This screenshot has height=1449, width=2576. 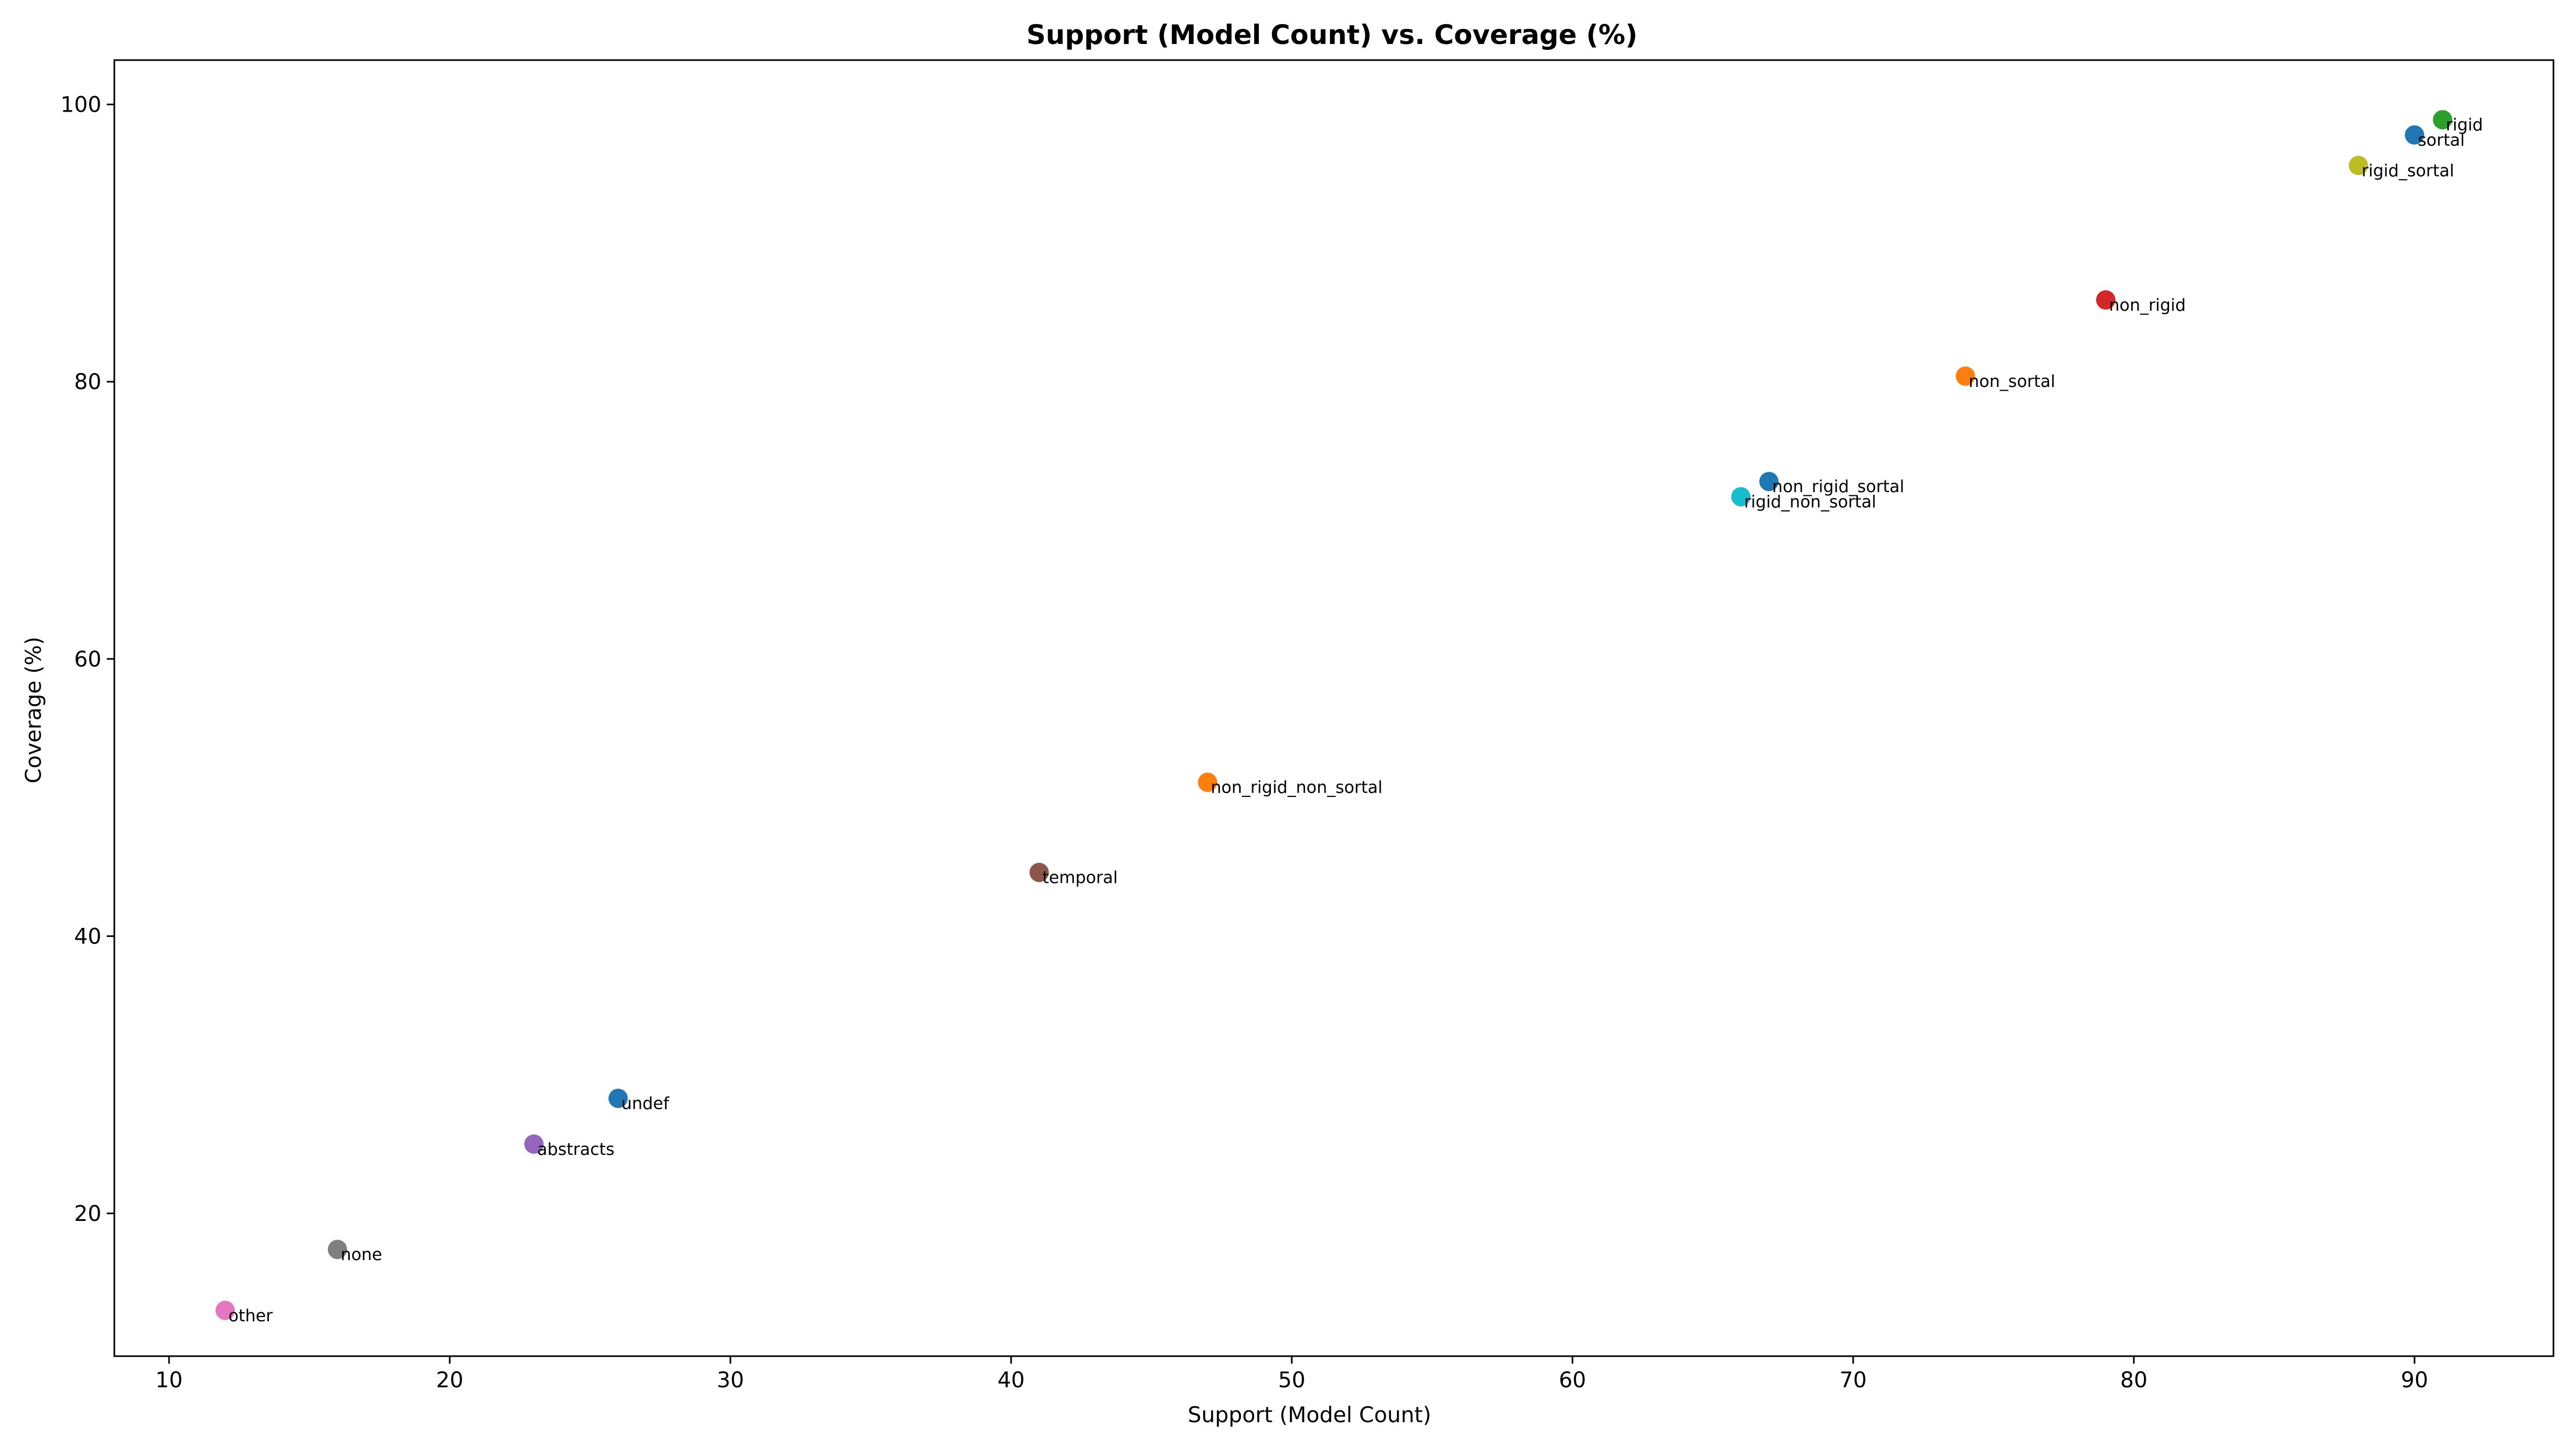 What do you see at coordinates (1853, 1380) in the screenshot?
I see `x-tick-label: 70` at bounding box center [1853, 1380].